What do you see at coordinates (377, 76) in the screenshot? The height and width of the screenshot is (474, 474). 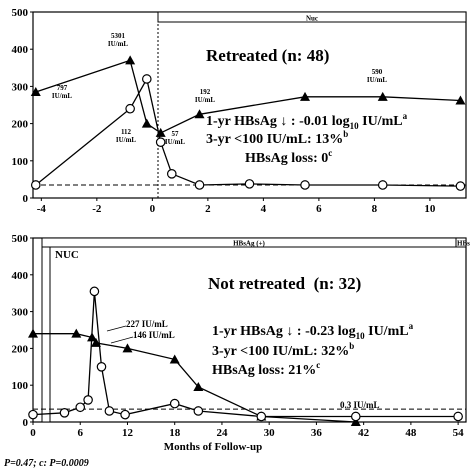 I see `top-label-590: 590 IU/mL` at bounding box center [377, 76].